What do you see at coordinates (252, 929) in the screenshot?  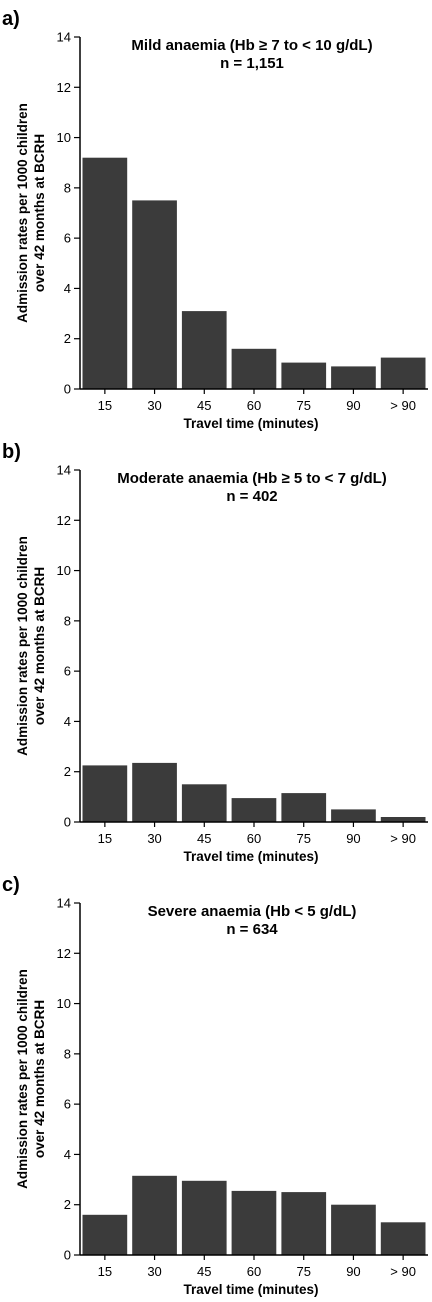 I see `chart-subtitle: n = 634` at bounding box center [252, 929].